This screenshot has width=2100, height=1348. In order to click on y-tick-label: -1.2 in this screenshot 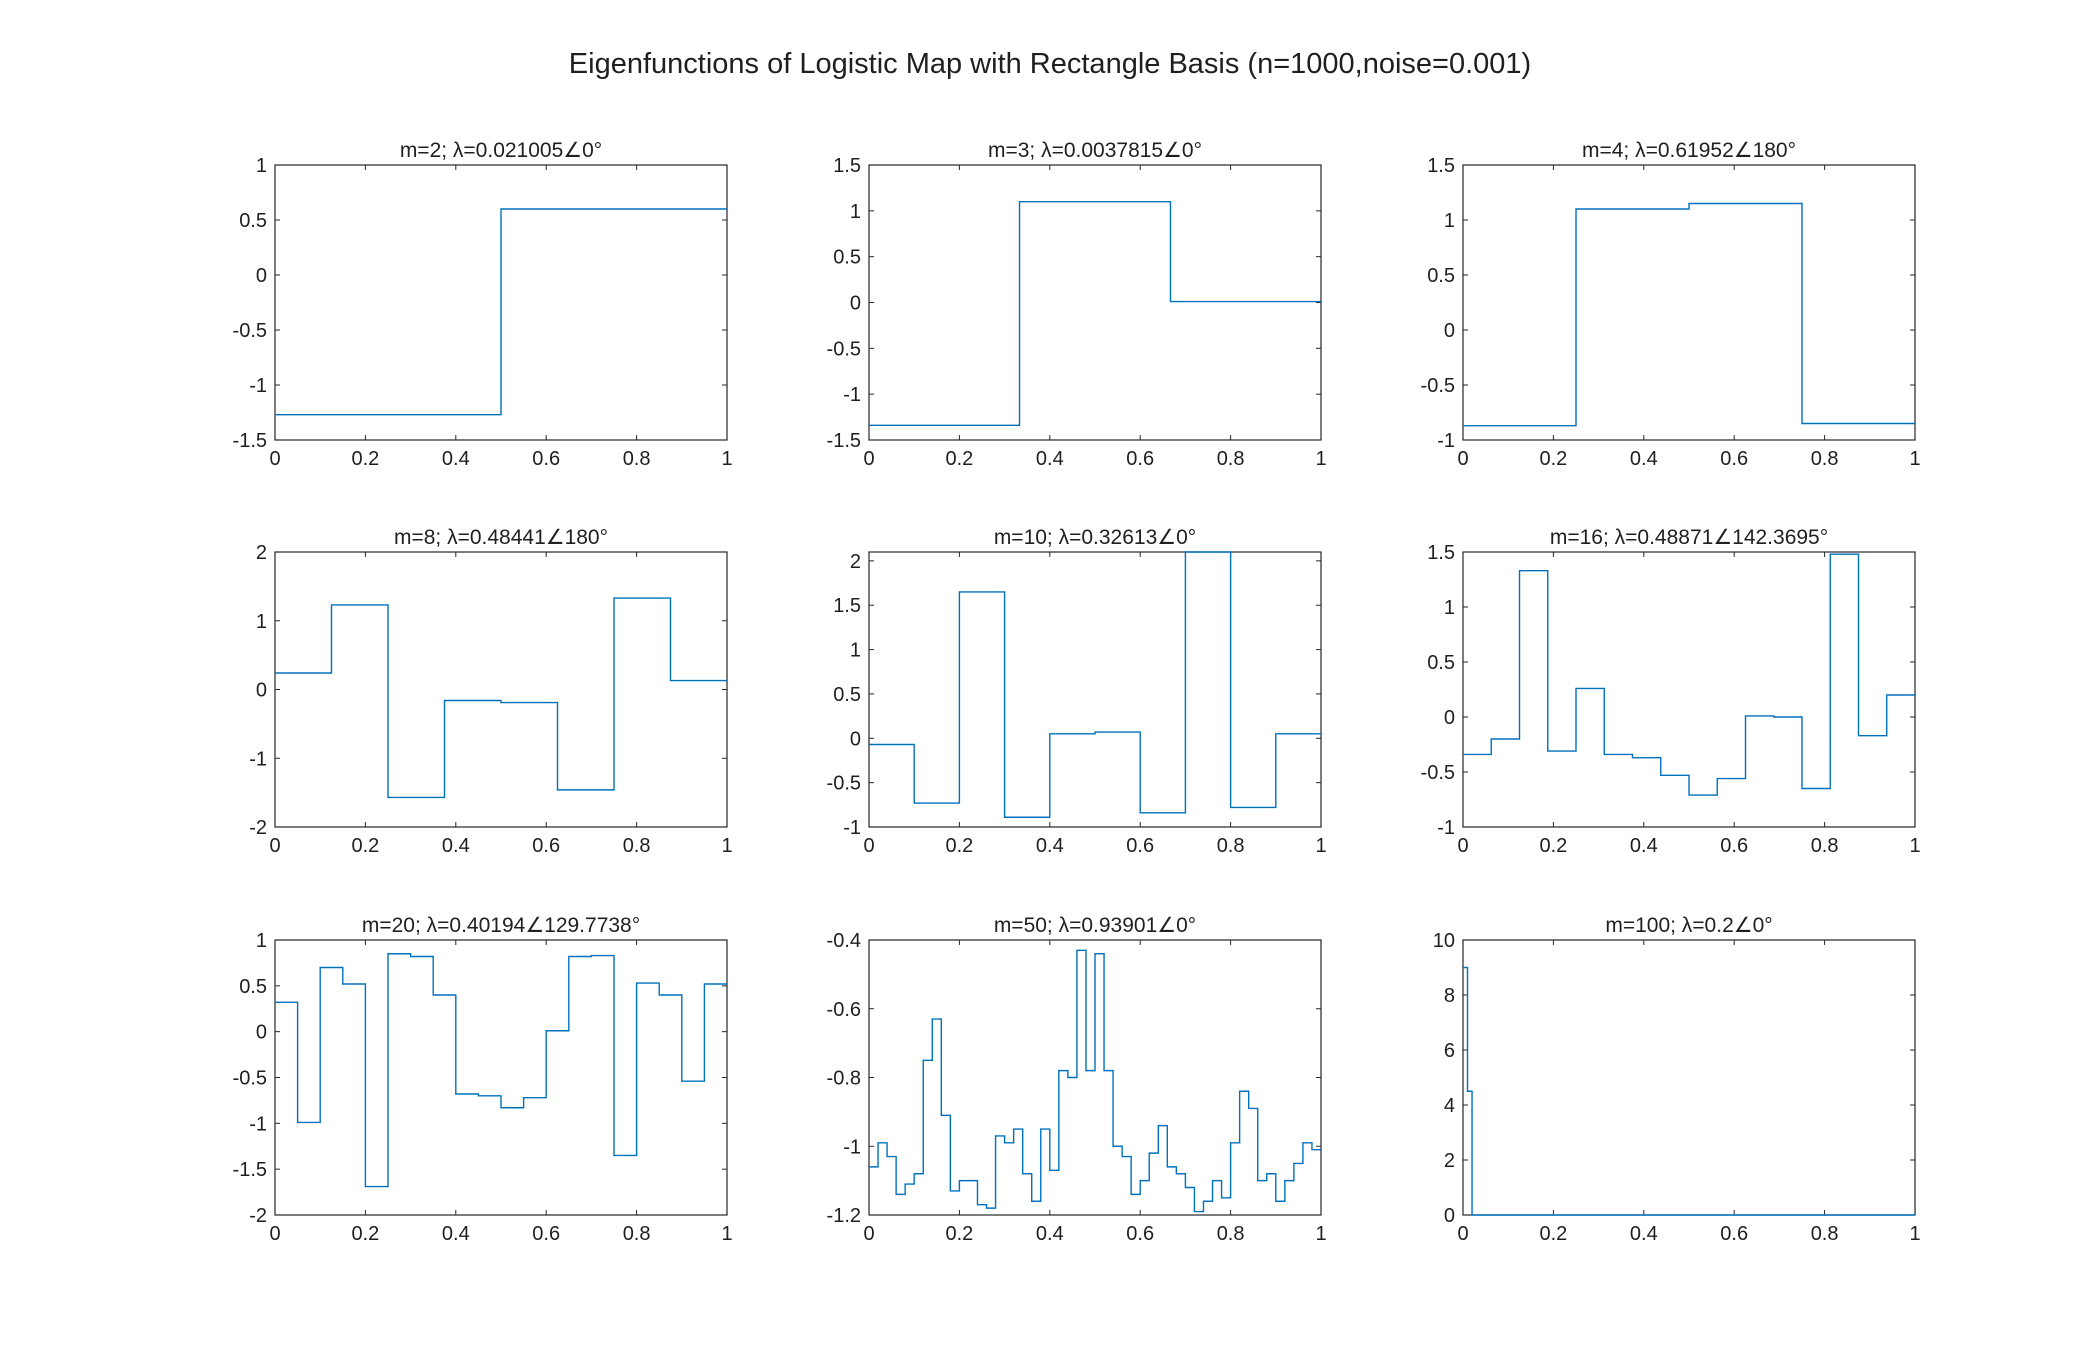, I will do `click(844, 1216)`.